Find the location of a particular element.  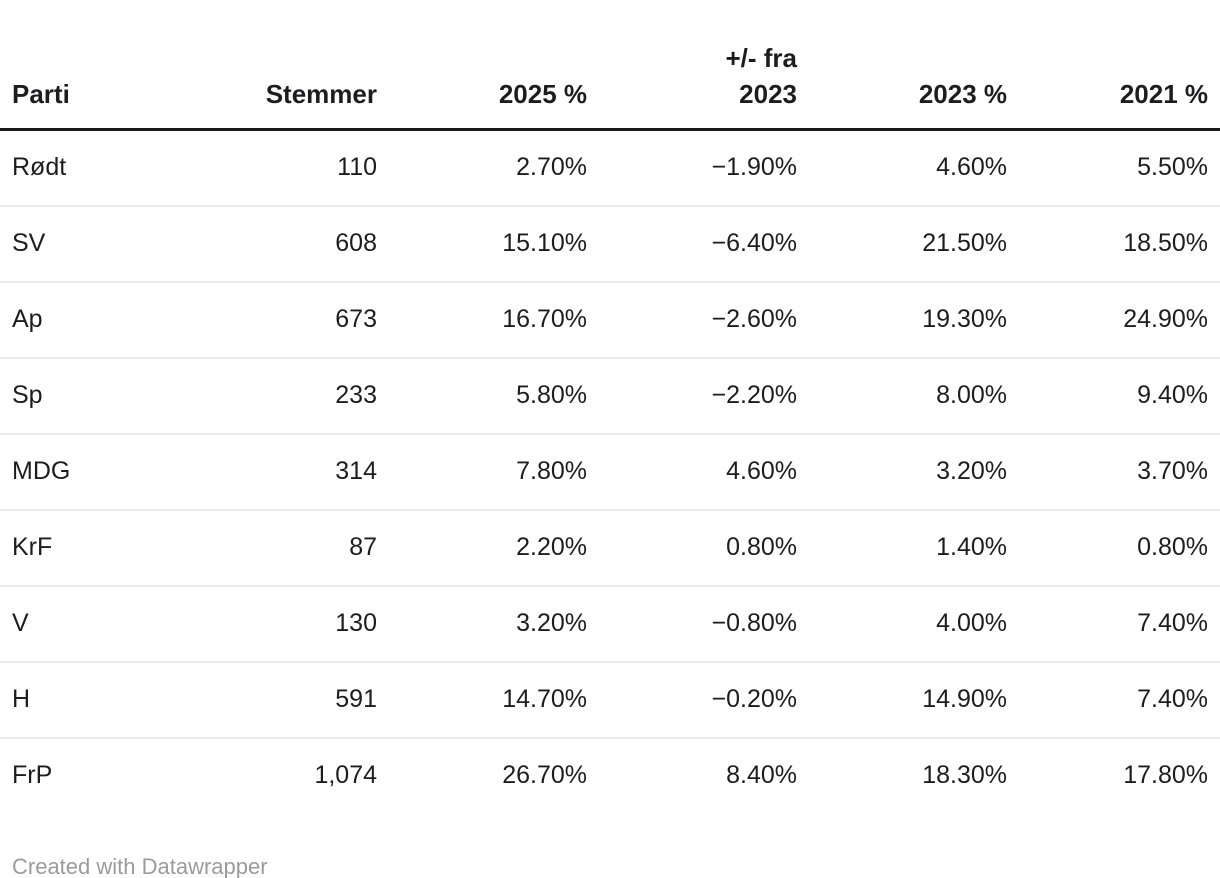

cell-stemmer: 233 is located at coordinates (272, 396).